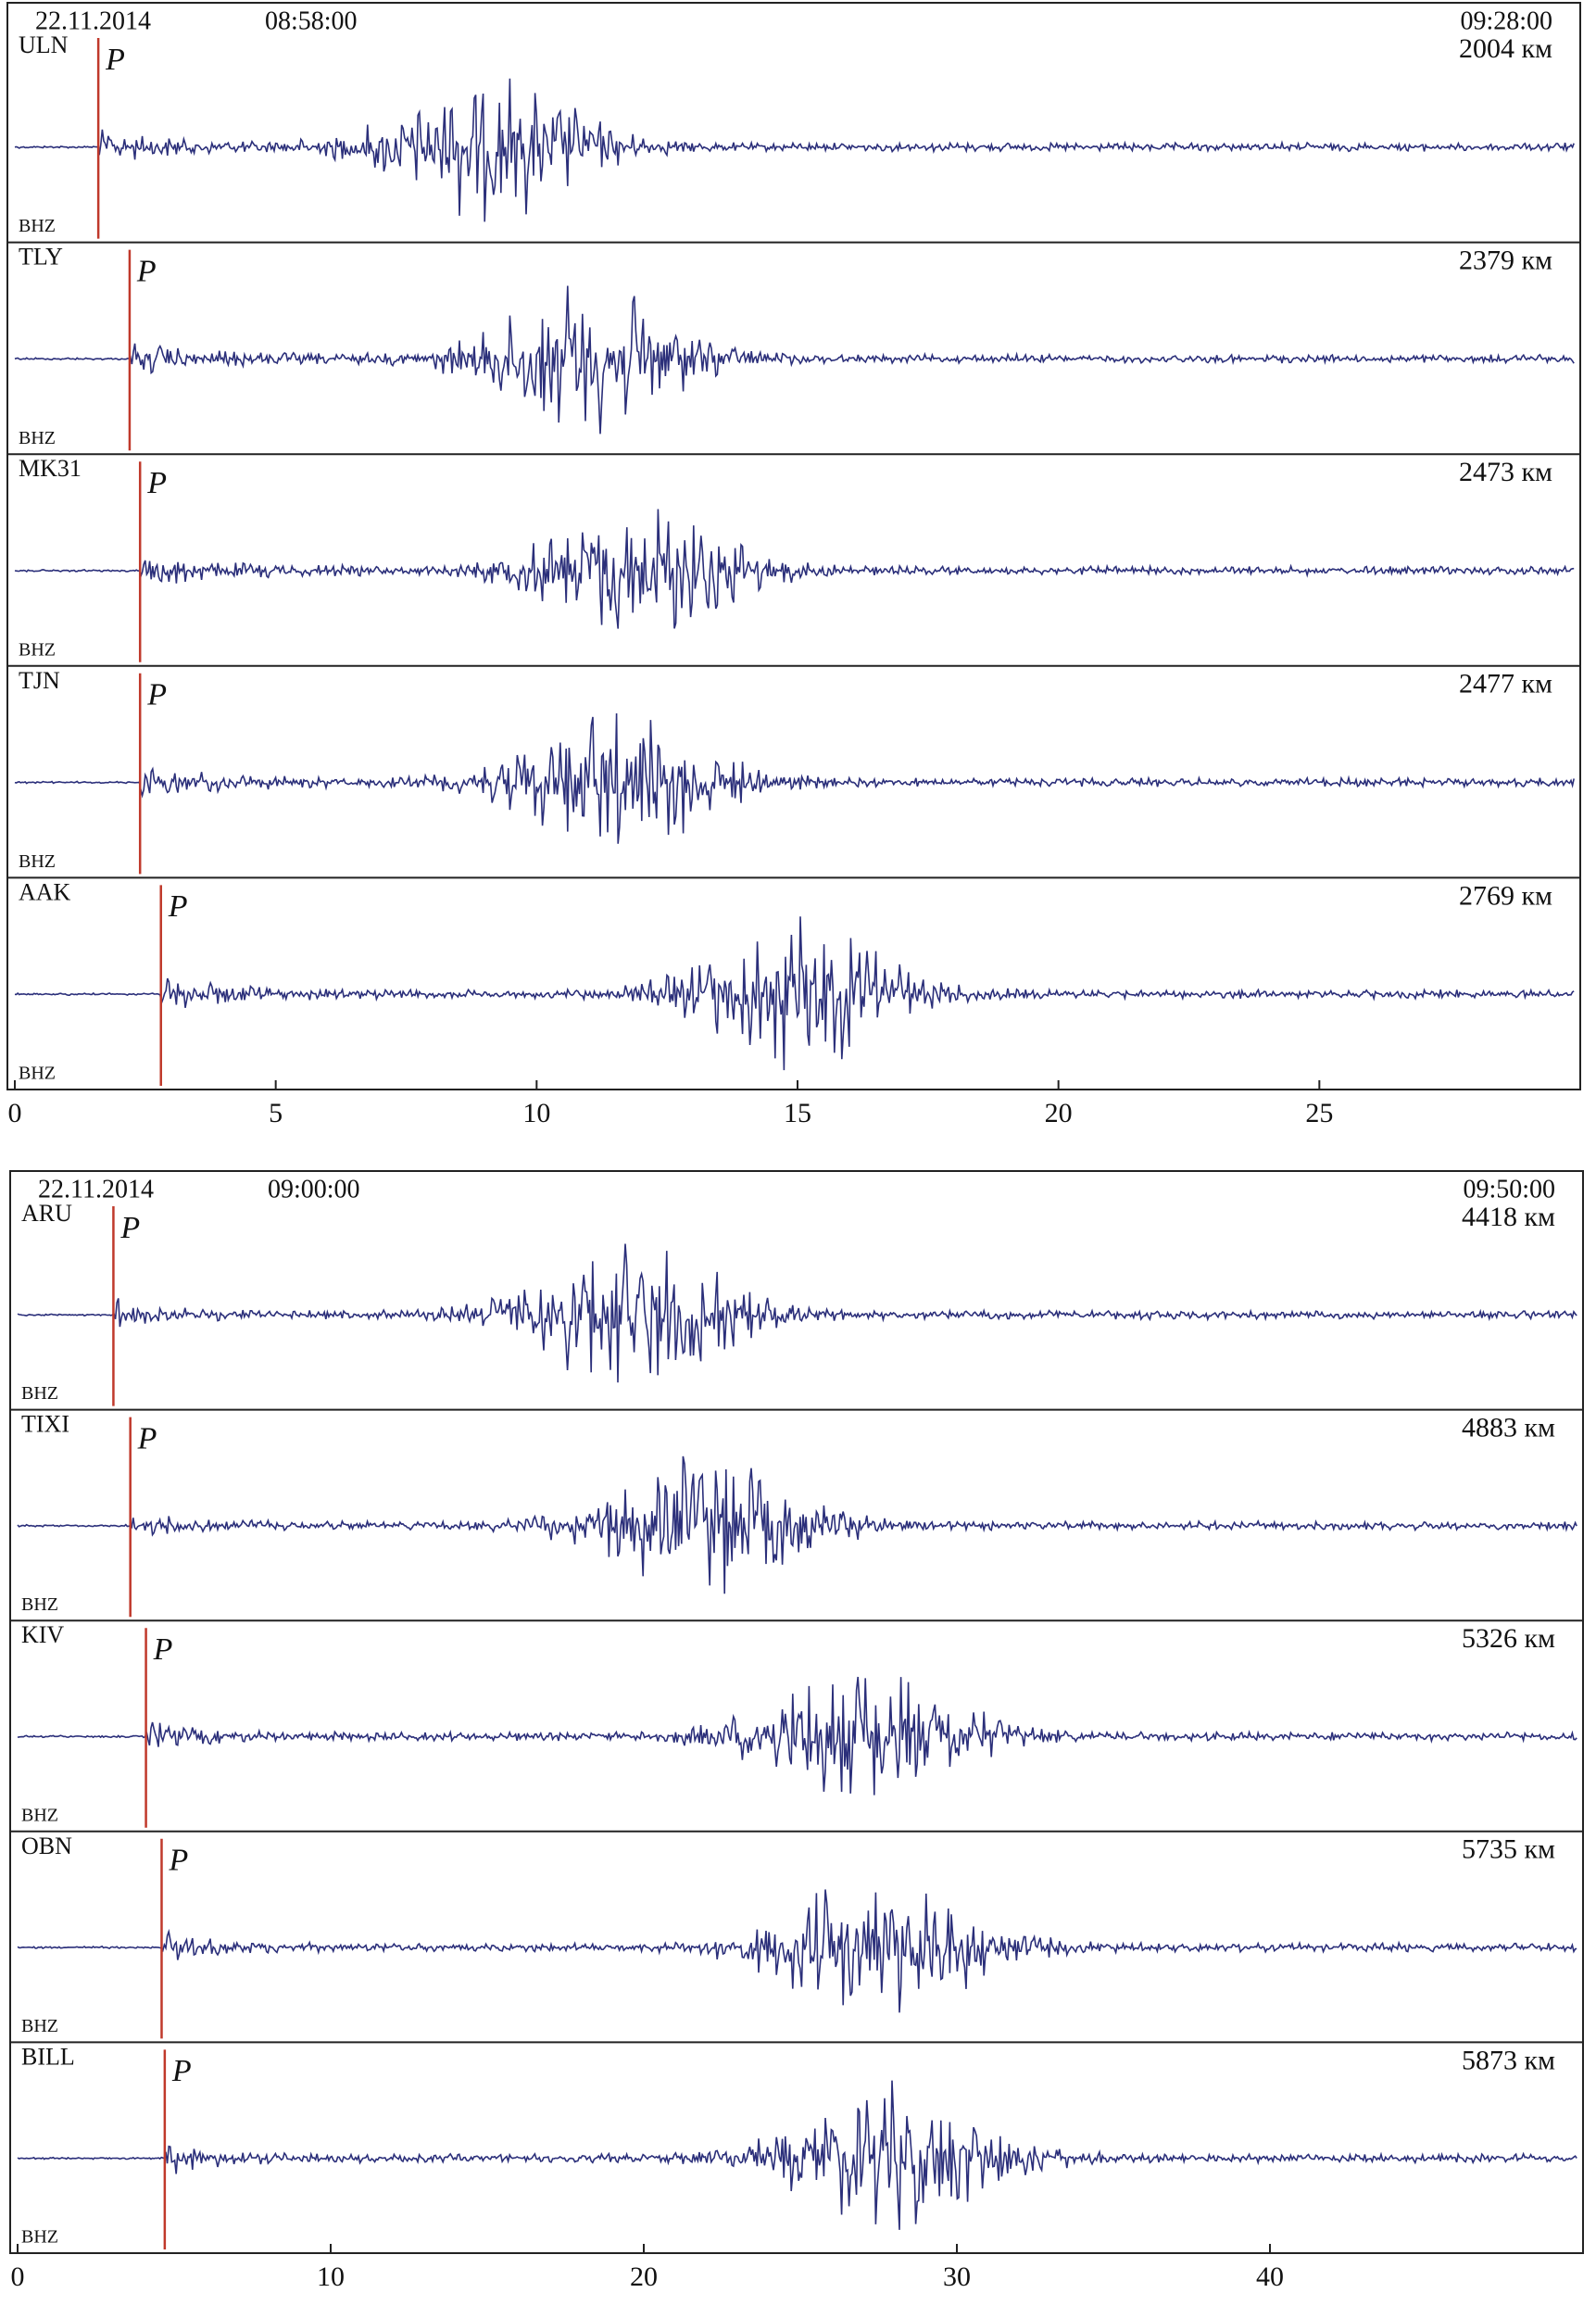  I want to click on x-tick-label: 5, so click(276, 1113).